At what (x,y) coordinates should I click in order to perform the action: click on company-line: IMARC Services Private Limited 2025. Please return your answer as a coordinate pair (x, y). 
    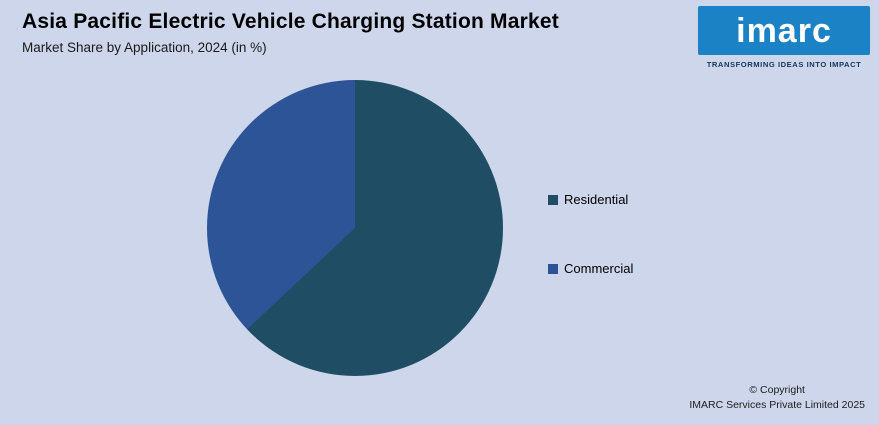
    Looking at the image, I should click on (777, 404).